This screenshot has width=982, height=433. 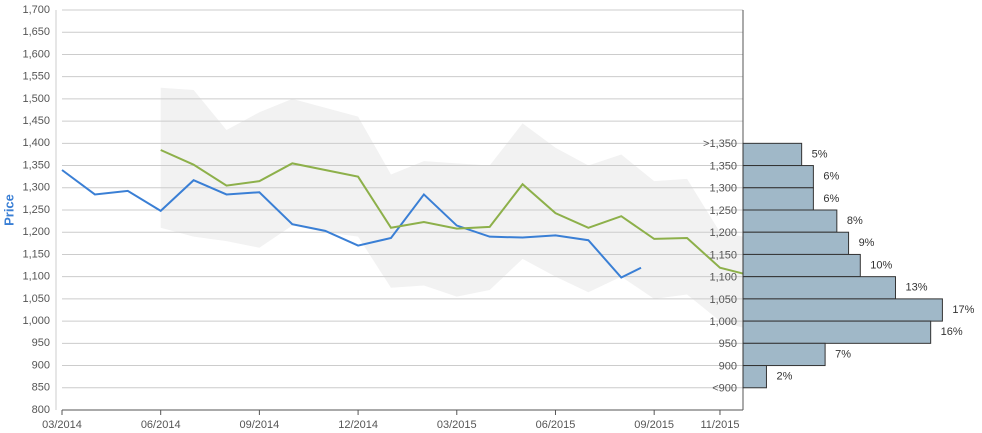 I want to click on y-tick-label: 1,550, so click(x=36, y=77).